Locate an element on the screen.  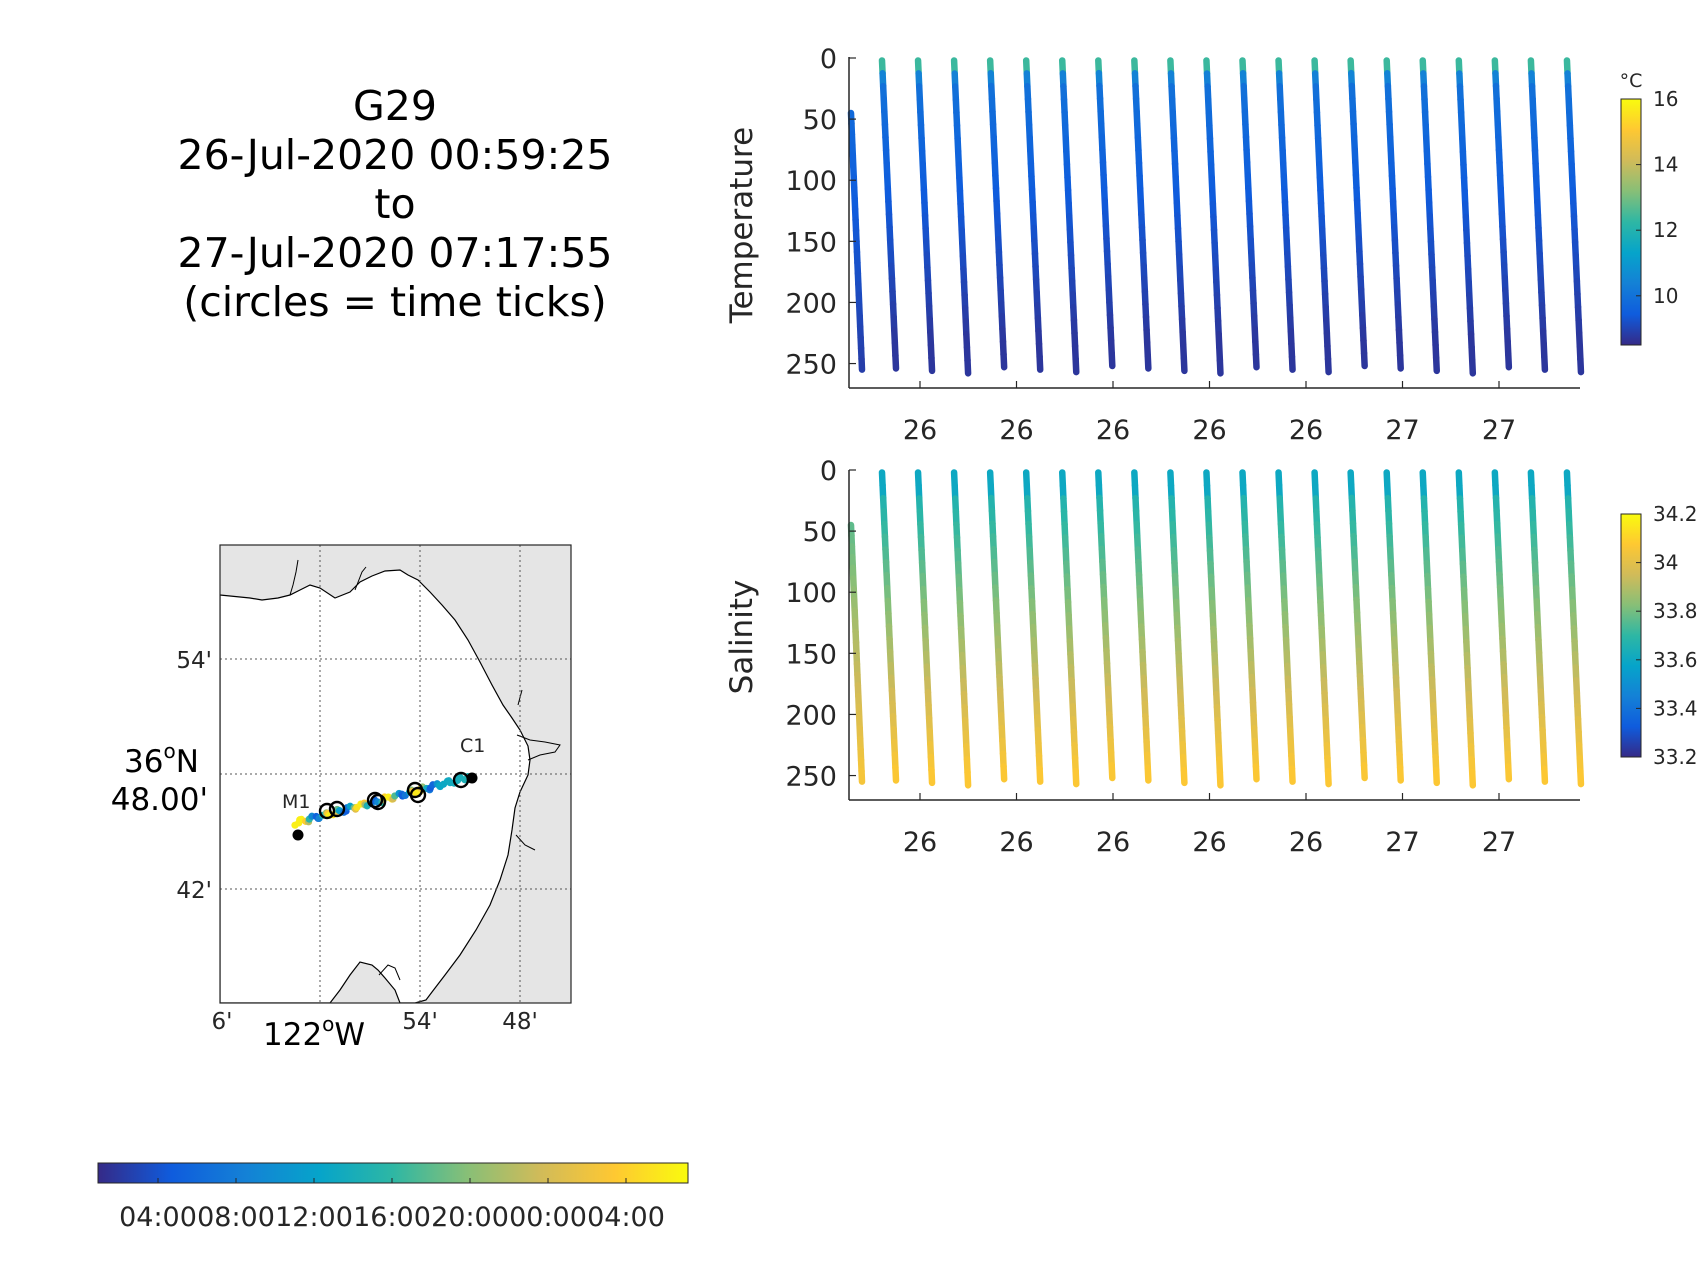
map-frame is located at coordinates (395, 774).